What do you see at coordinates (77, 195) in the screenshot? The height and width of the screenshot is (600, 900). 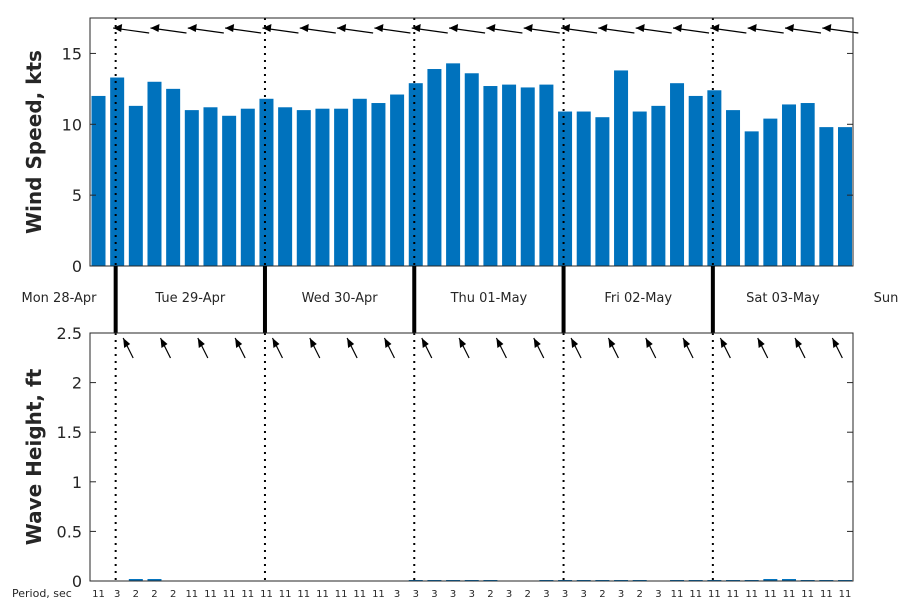 I see `wind-y-tick-label: 5` at bounding box center [77, 195].